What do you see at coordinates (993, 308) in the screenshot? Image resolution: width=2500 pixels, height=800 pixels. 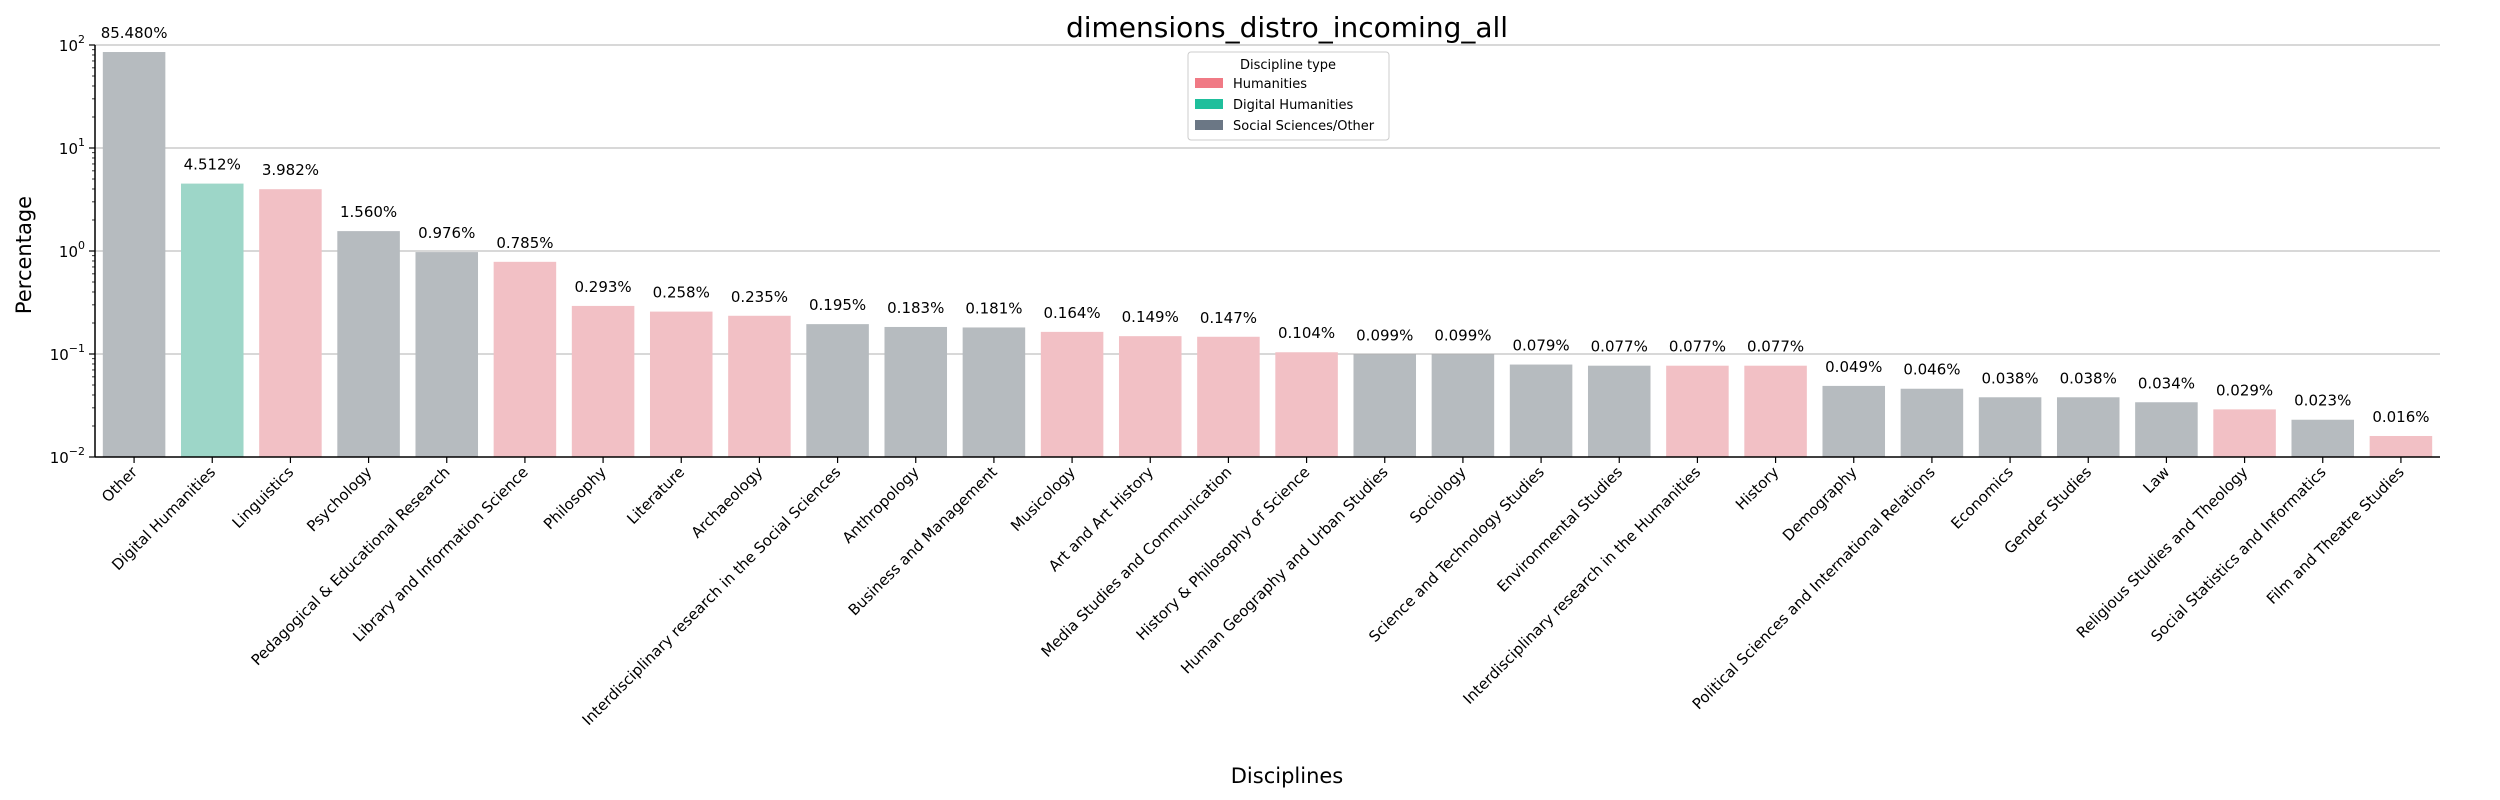 I see `data-label: 0.181%` at bounding box center [993, 308].